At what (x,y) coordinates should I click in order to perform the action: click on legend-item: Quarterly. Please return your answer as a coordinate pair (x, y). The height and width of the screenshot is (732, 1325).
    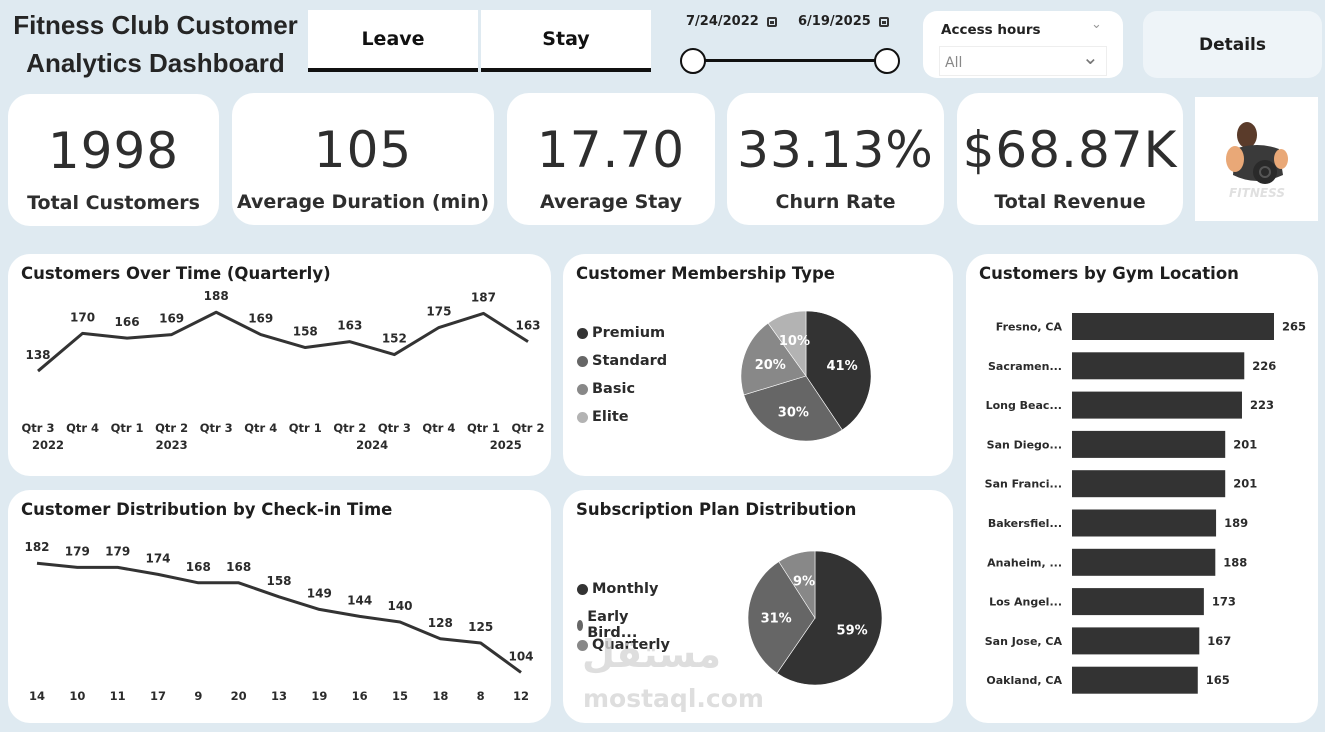
    Looking at the image, I should click on (623, 645).